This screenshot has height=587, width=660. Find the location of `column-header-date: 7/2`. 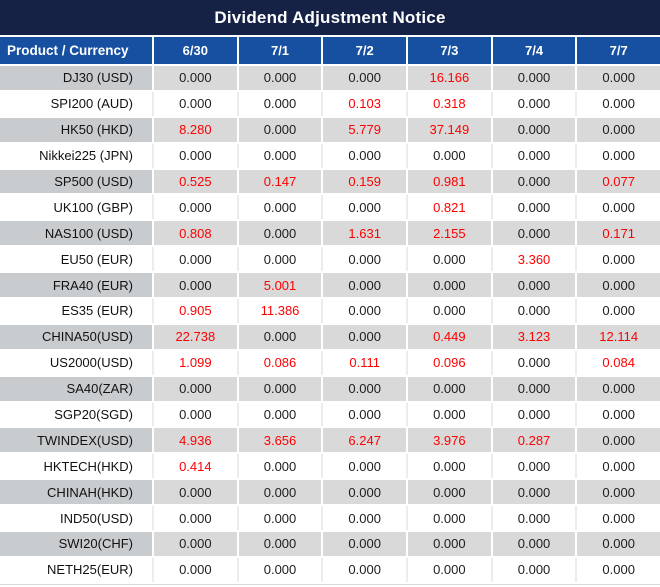

column-header-date: 7/2 is located at coordinates (363, 50).